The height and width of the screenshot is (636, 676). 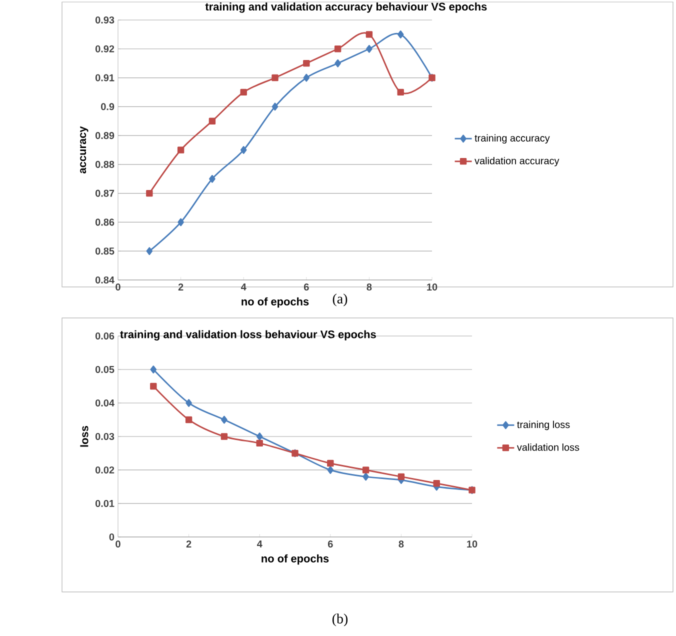 What do you see at coordinates (104, 78) in the screenshot?
I see `y-tick-label: 0.91` at bounding box center [104, 78].